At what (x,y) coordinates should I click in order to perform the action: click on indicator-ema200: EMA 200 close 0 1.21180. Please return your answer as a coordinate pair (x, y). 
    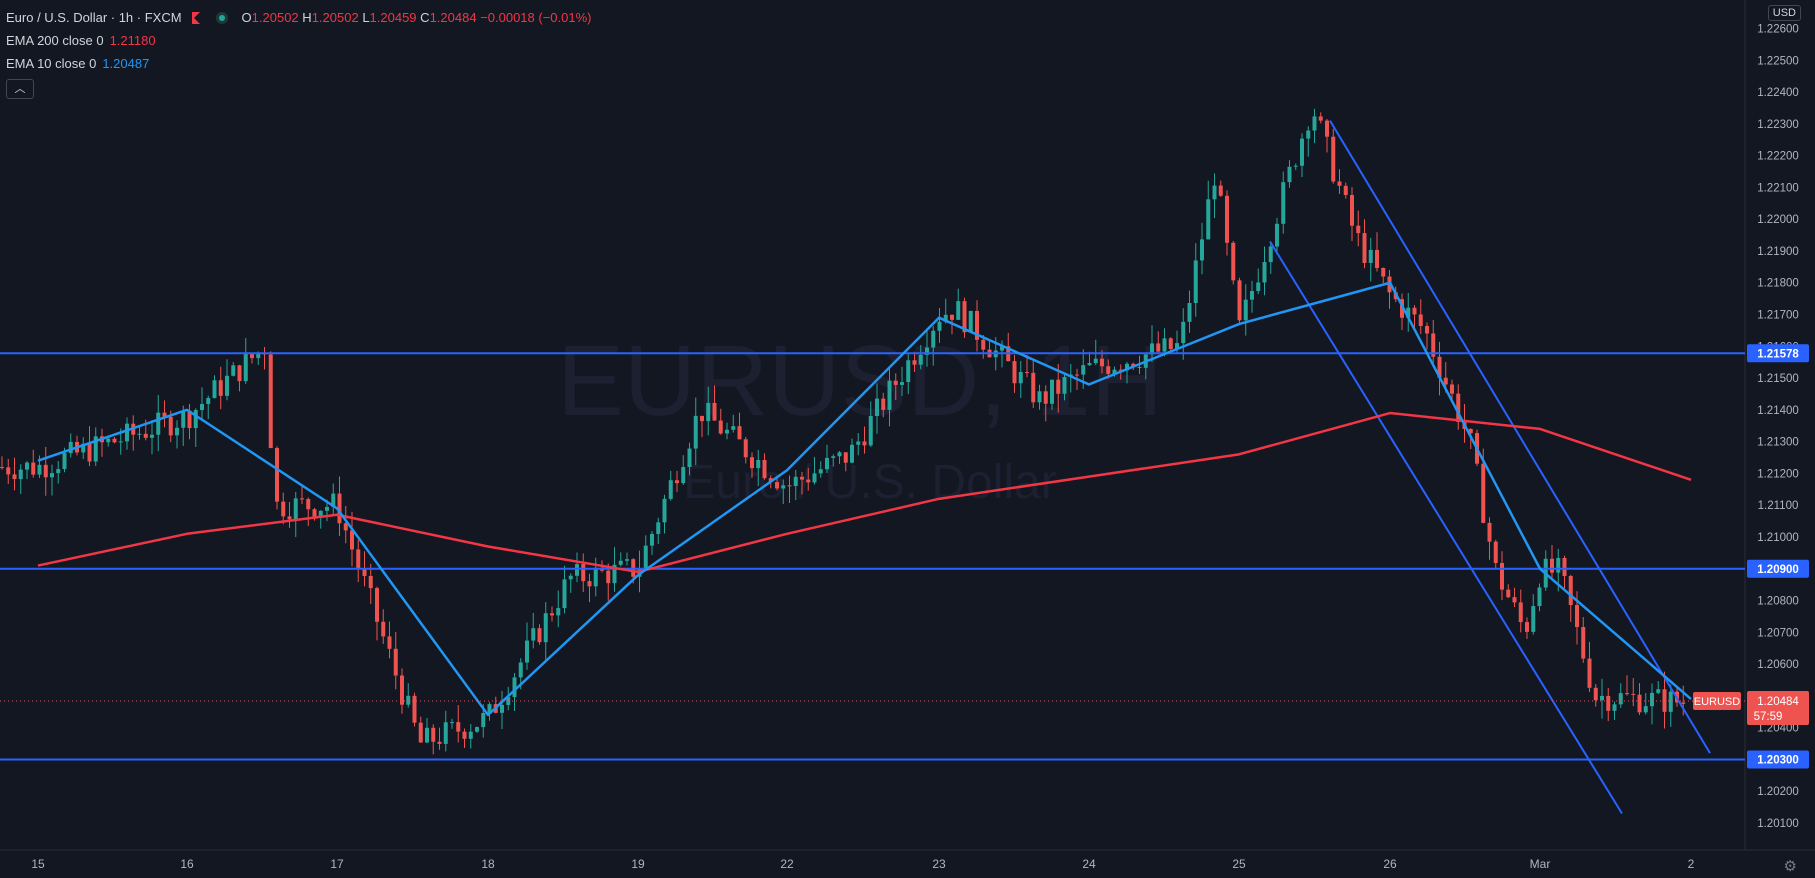
    Looking at the image, I should click on (81, 40).